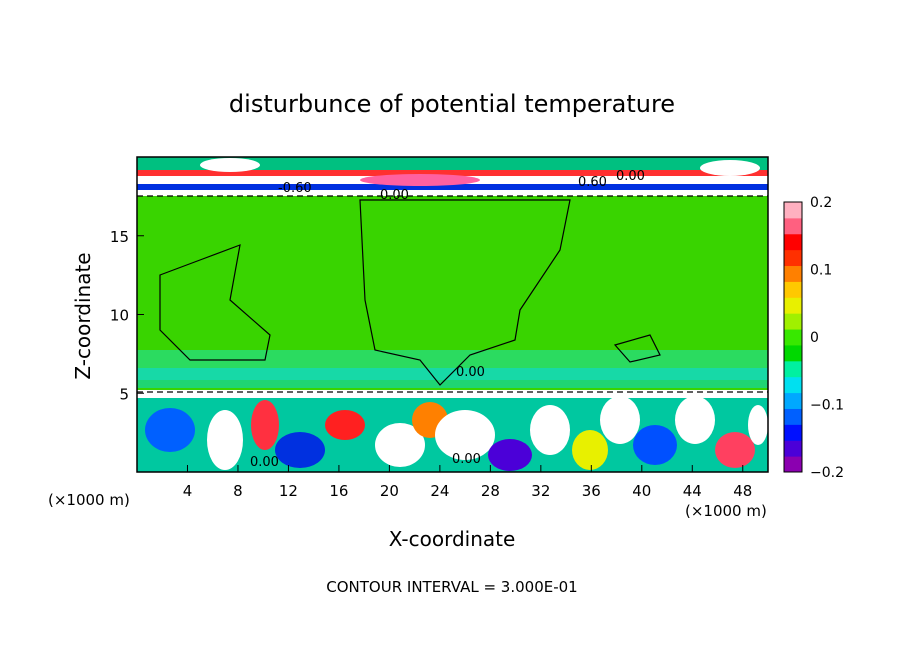 The height and width of the screenshot is (654, 904). Describe the element at coordinates (238, 491) in the screenshot. I see `x-tick-label: 8` at that location.